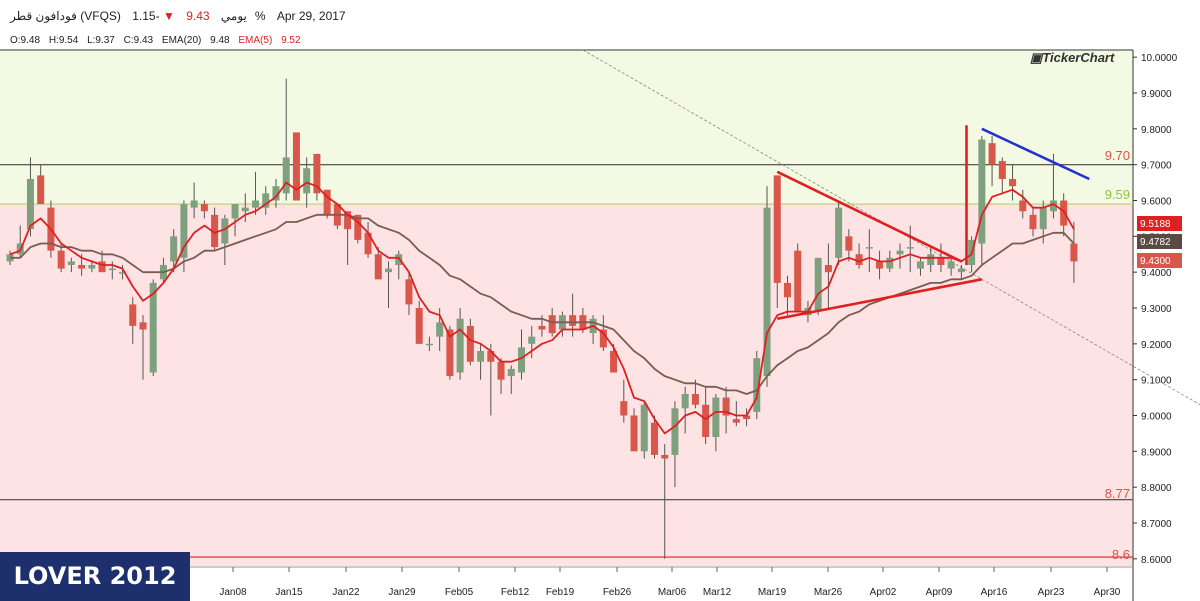 The width and height of the screenshot is (1200, 601). Describe the element at coordinates (1156, 273) in the screenshot. I see `y-tick-label: 9.4000` at that location.